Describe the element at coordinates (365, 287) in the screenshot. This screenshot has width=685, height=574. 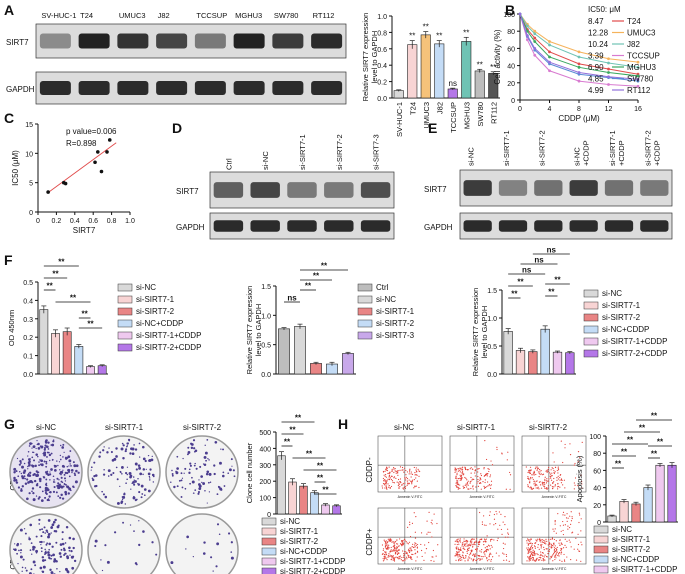
I see `f2-legend-swatch` at that location.